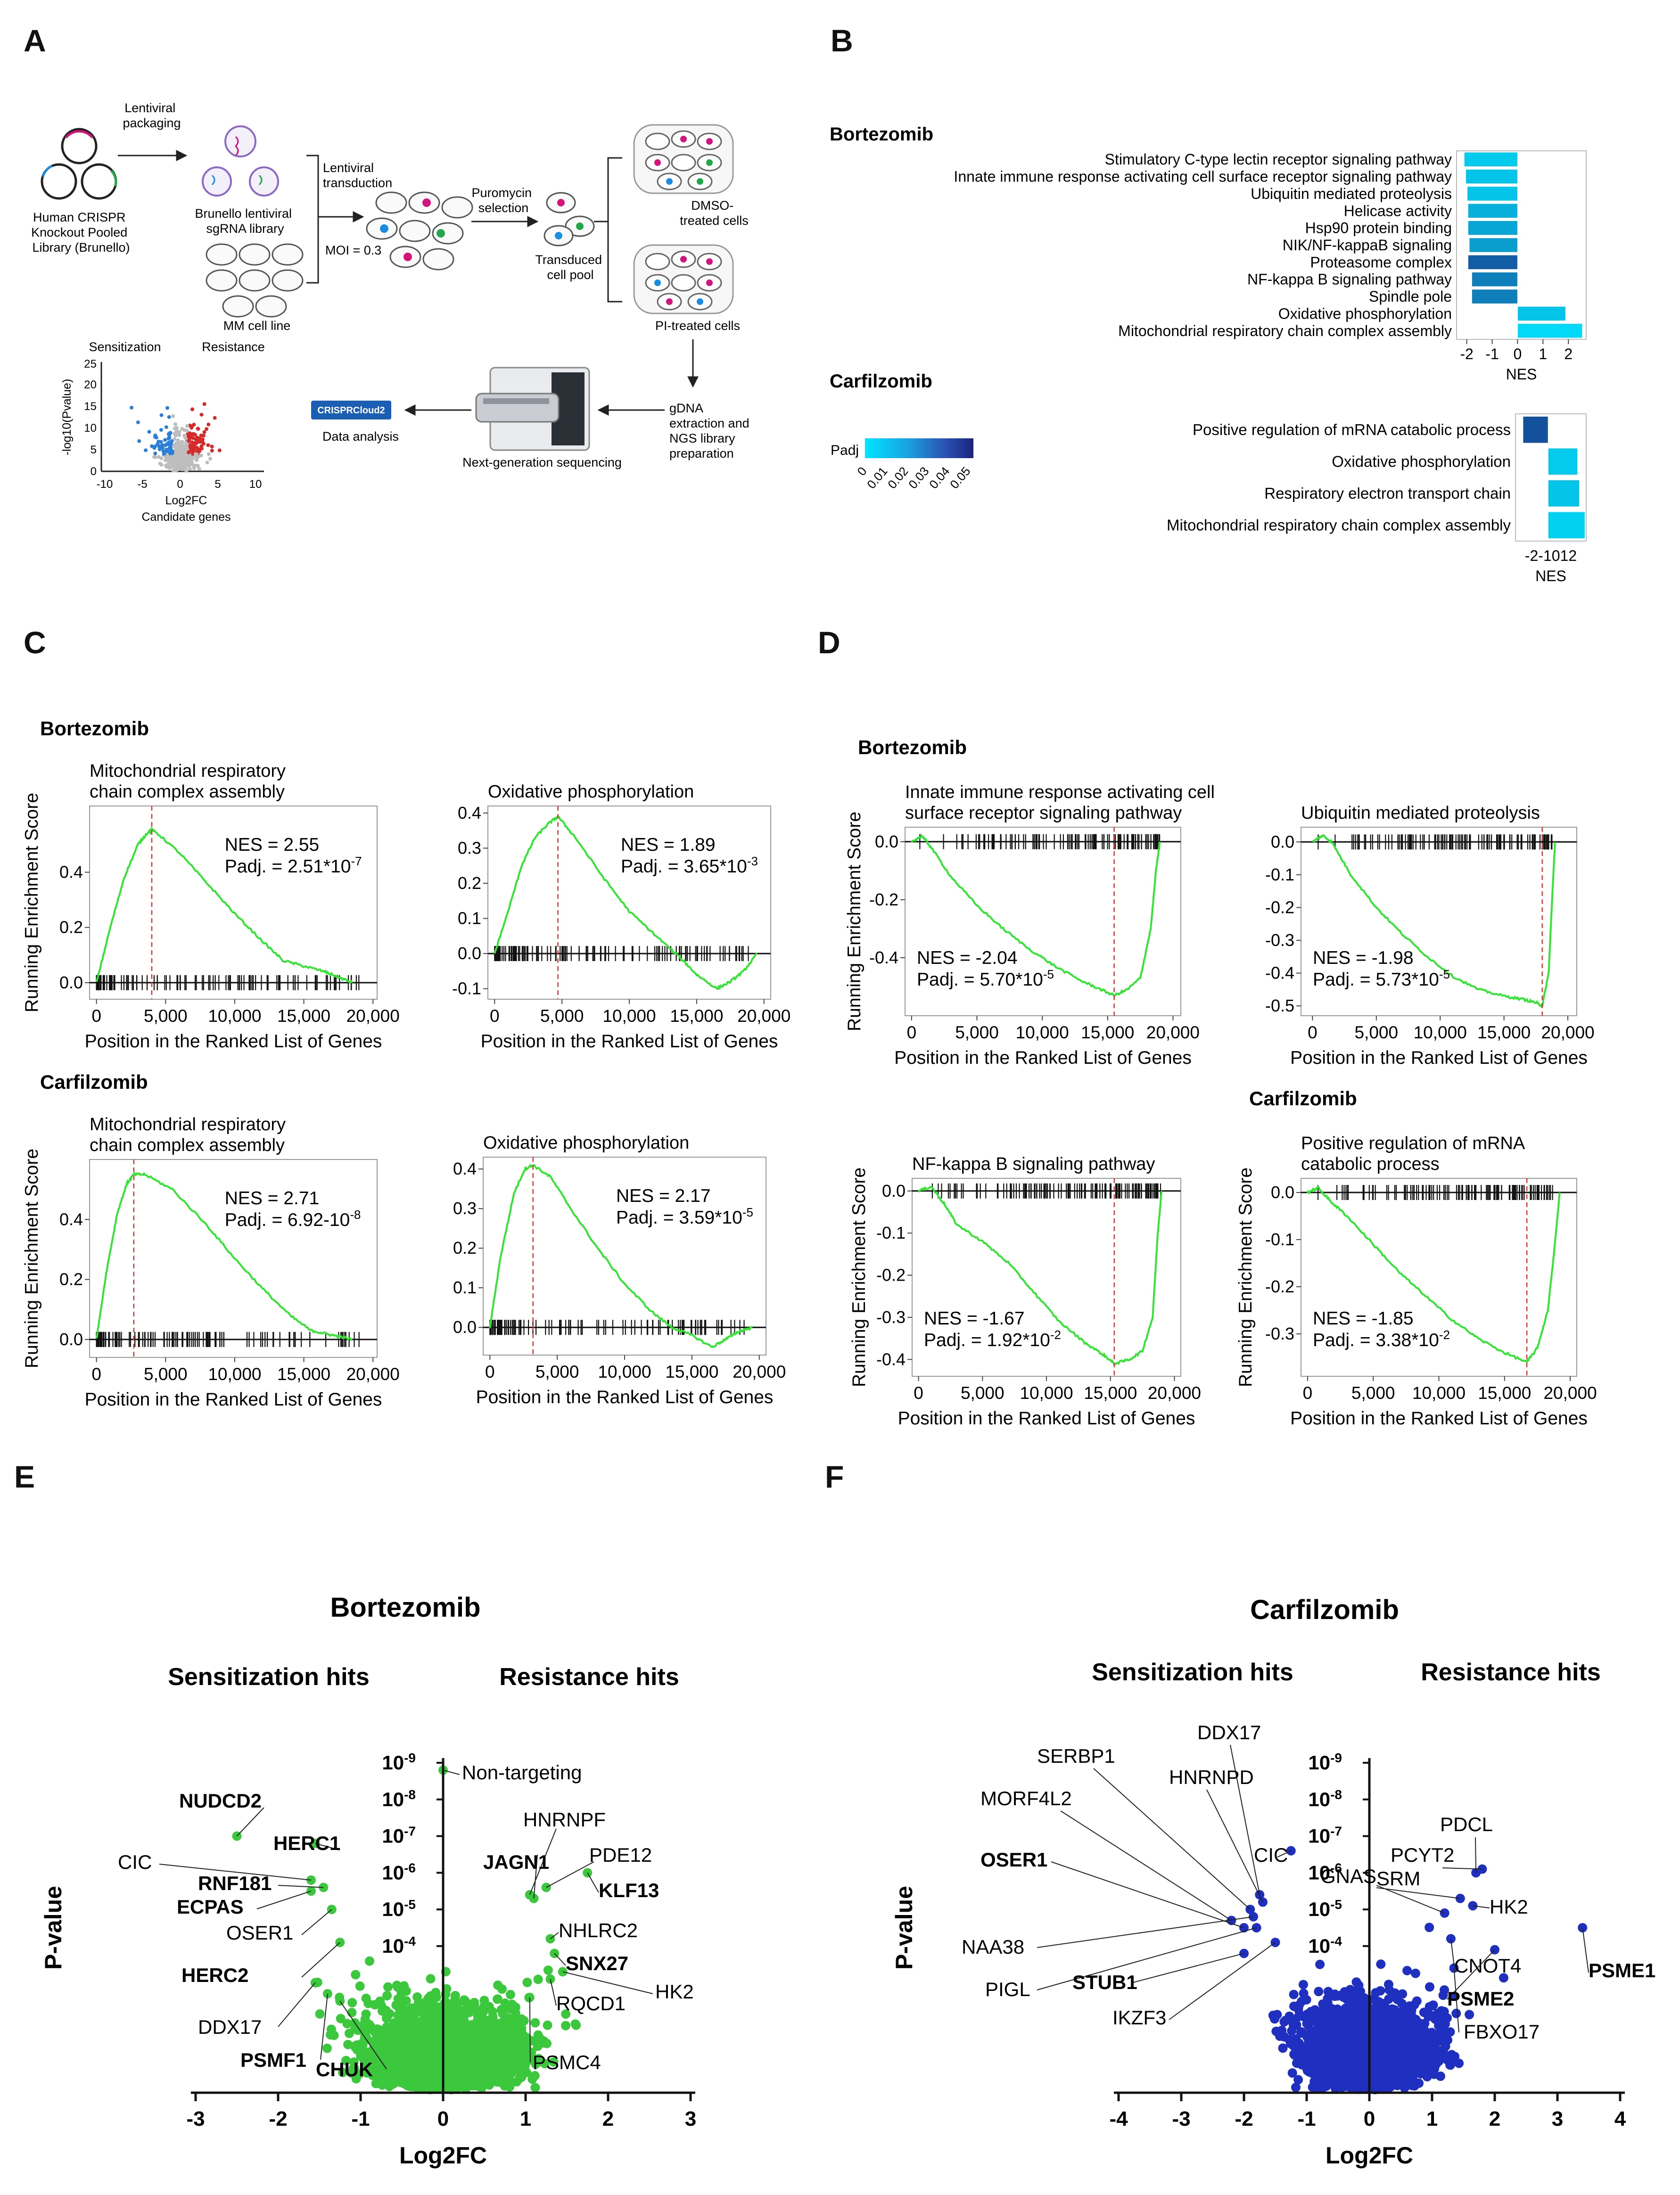  I want to click on gsea-xtick-label: 20,000, so click(373, 1374).